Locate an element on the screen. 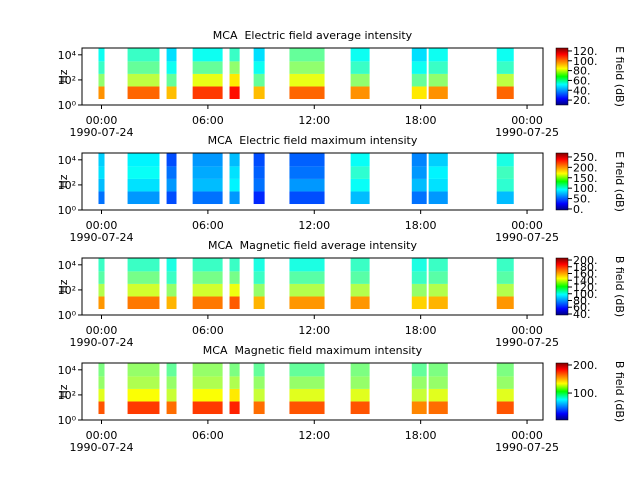 The image size is (640, 480). colorbar-tick-label: 160. is located at coordinates (585, 274).